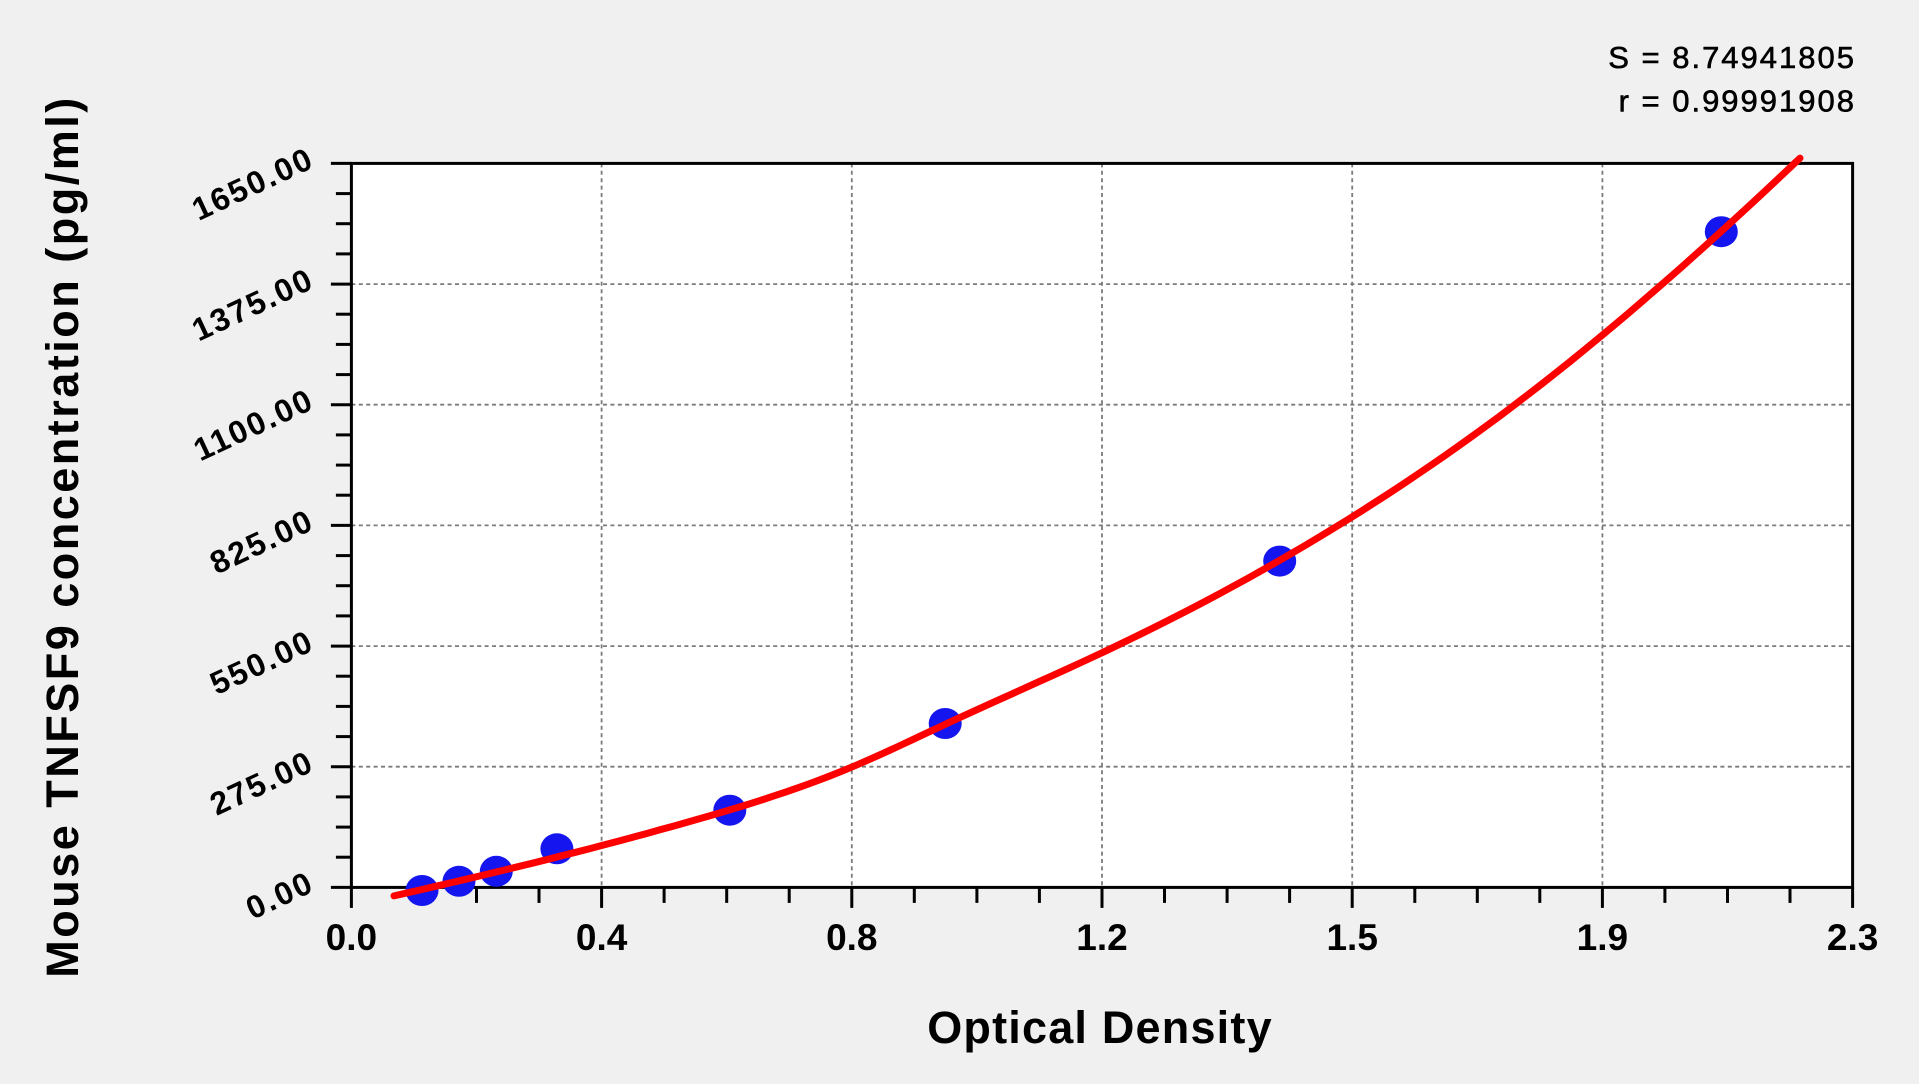 The width and height of the screenshot is (1919, 1084). I want to click on svg-text: 0.8, so click(851, 937).